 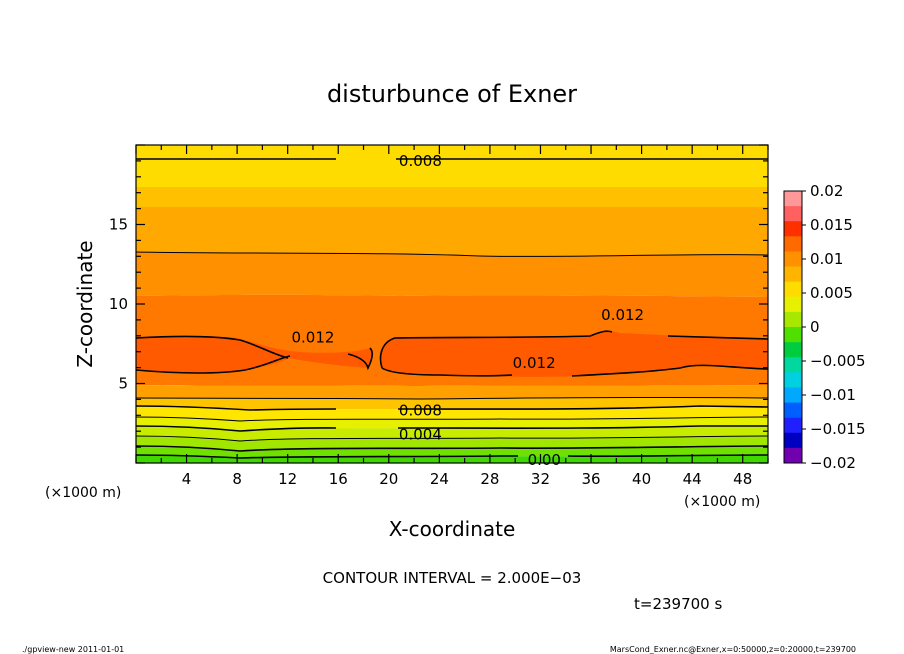 What do you see at coordinates (722, 502) in the screenshot?
I see `x-unit-right: (×1000 m)` at bounding box center [722, 502].